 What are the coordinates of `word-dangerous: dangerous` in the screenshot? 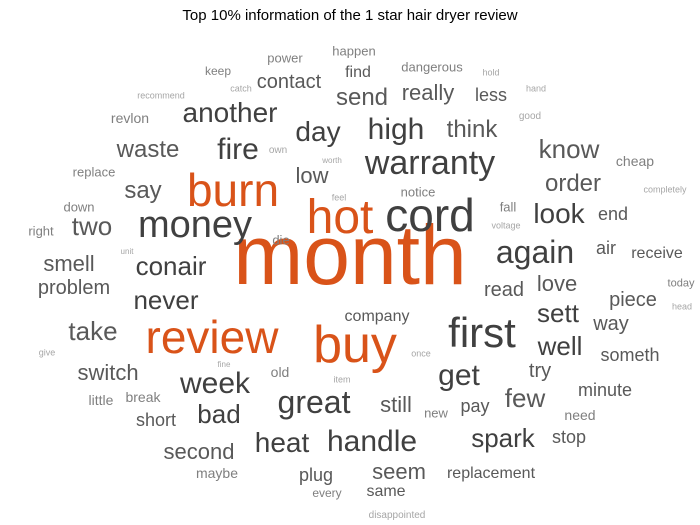 It's located at (432, 67).